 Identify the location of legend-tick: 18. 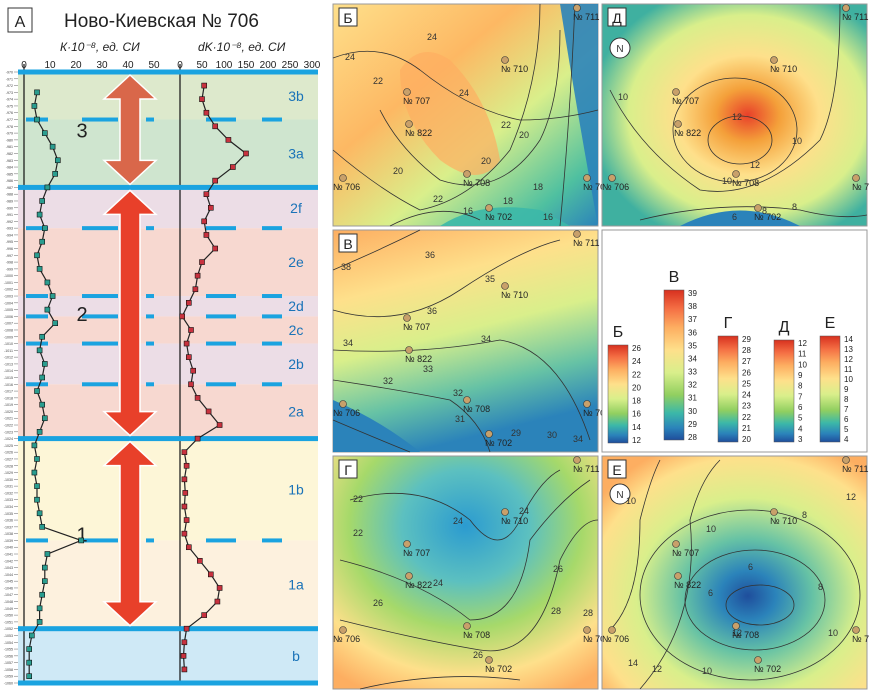
(636, 401).